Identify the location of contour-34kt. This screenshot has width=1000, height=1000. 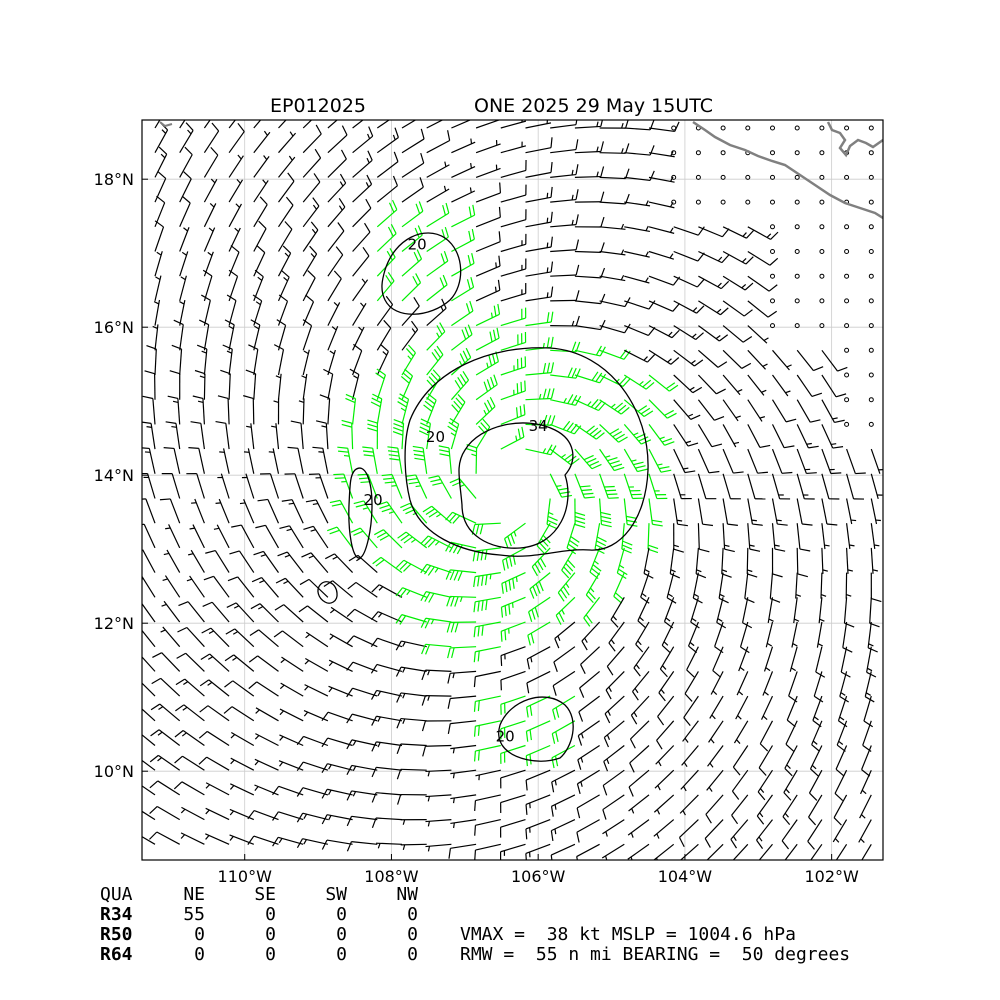
(516, 485).